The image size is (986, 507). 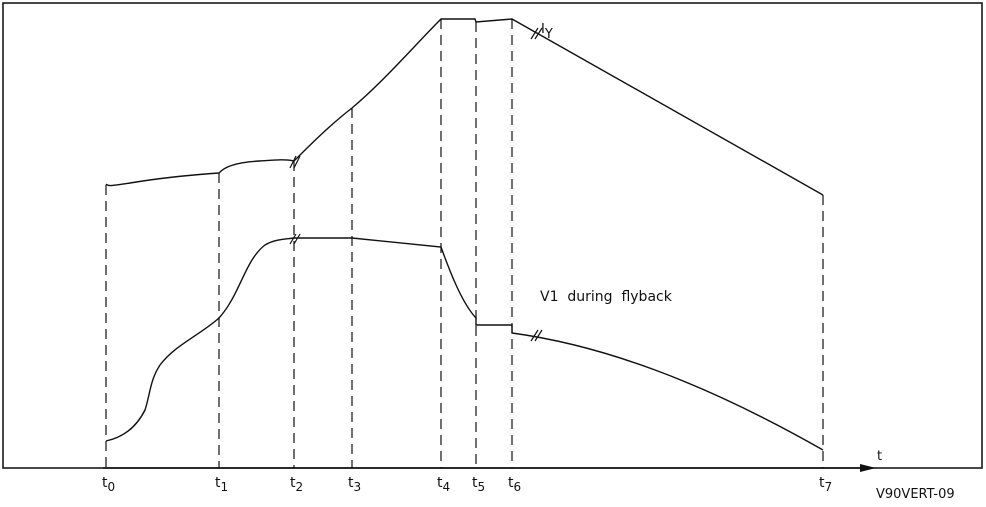 I want to click on v1-label: V1 during flyback, so click(x=606, y=297).